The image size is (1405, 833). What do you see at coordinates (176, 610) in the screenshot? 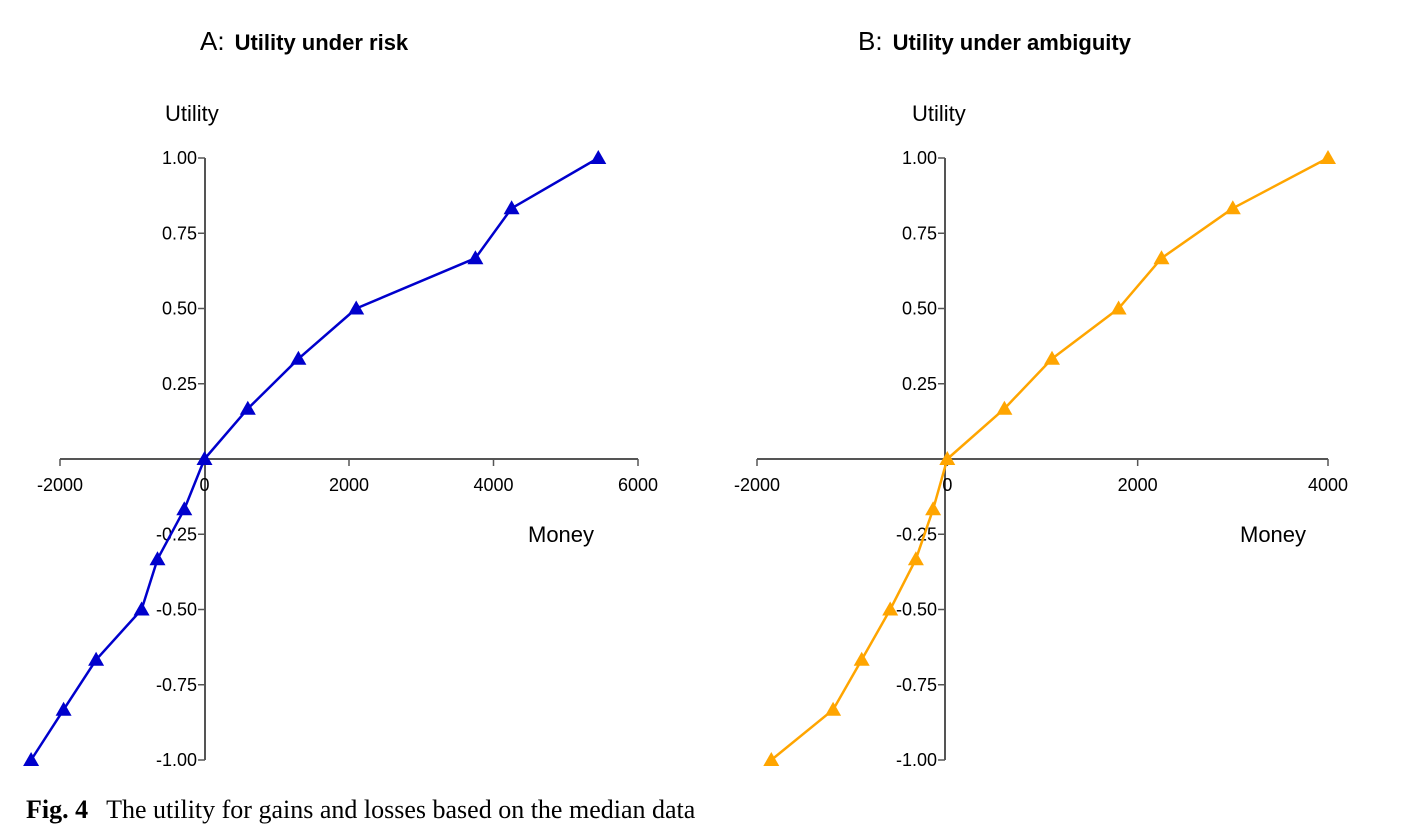
I see `panel-a-y-tick-label: -0.50` at bounding box center [176, 610].